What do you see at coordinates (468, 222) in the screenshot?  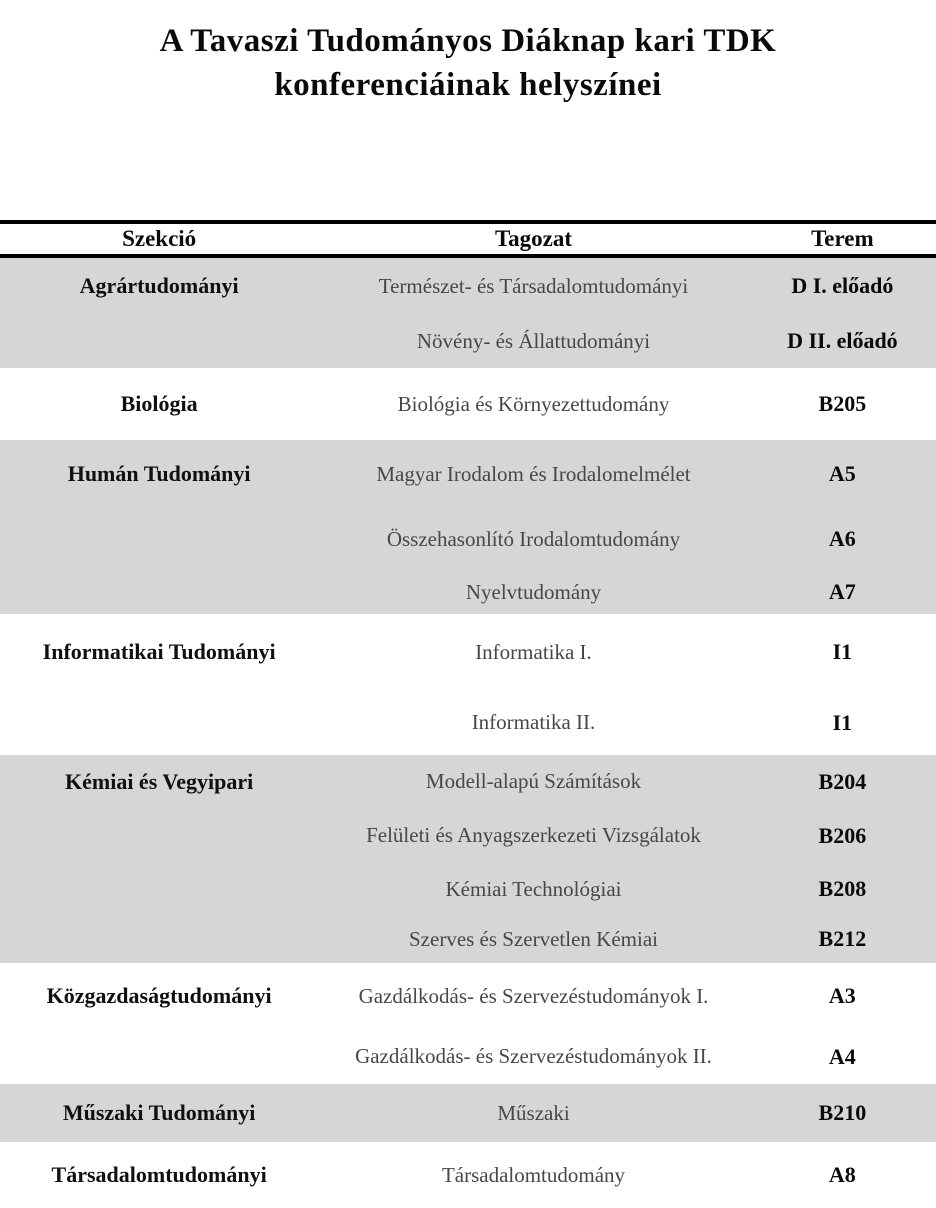 I see `table-top-rule` at bounding box center [468, 222].